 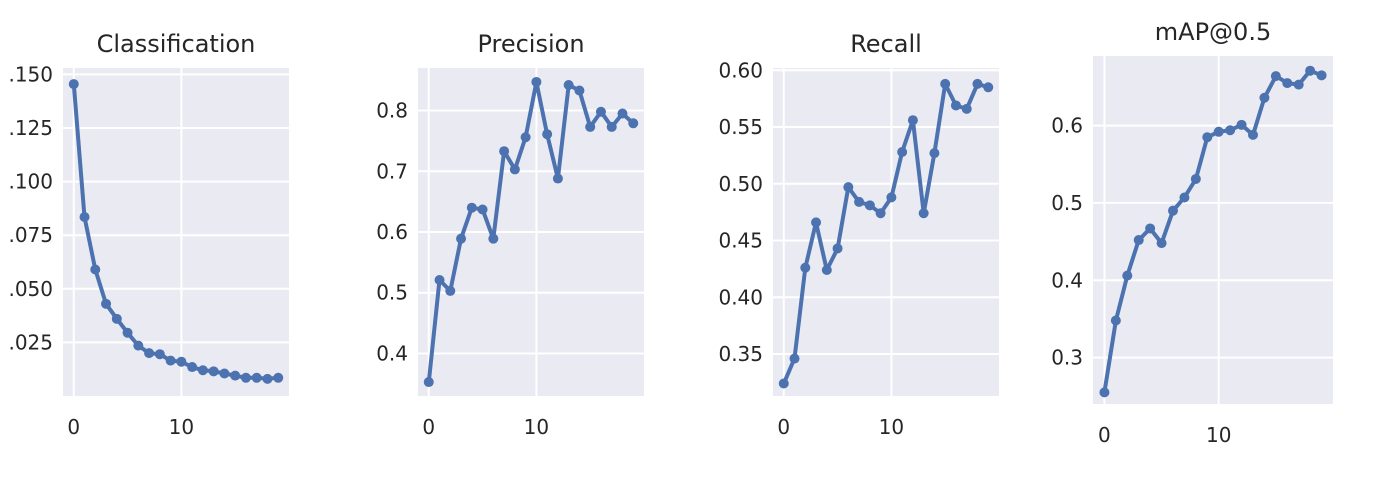 What do you see at coordinates (30, 342) in the screenshot?
I see `y-tick-label: .025` at bounding box center [30, 342].